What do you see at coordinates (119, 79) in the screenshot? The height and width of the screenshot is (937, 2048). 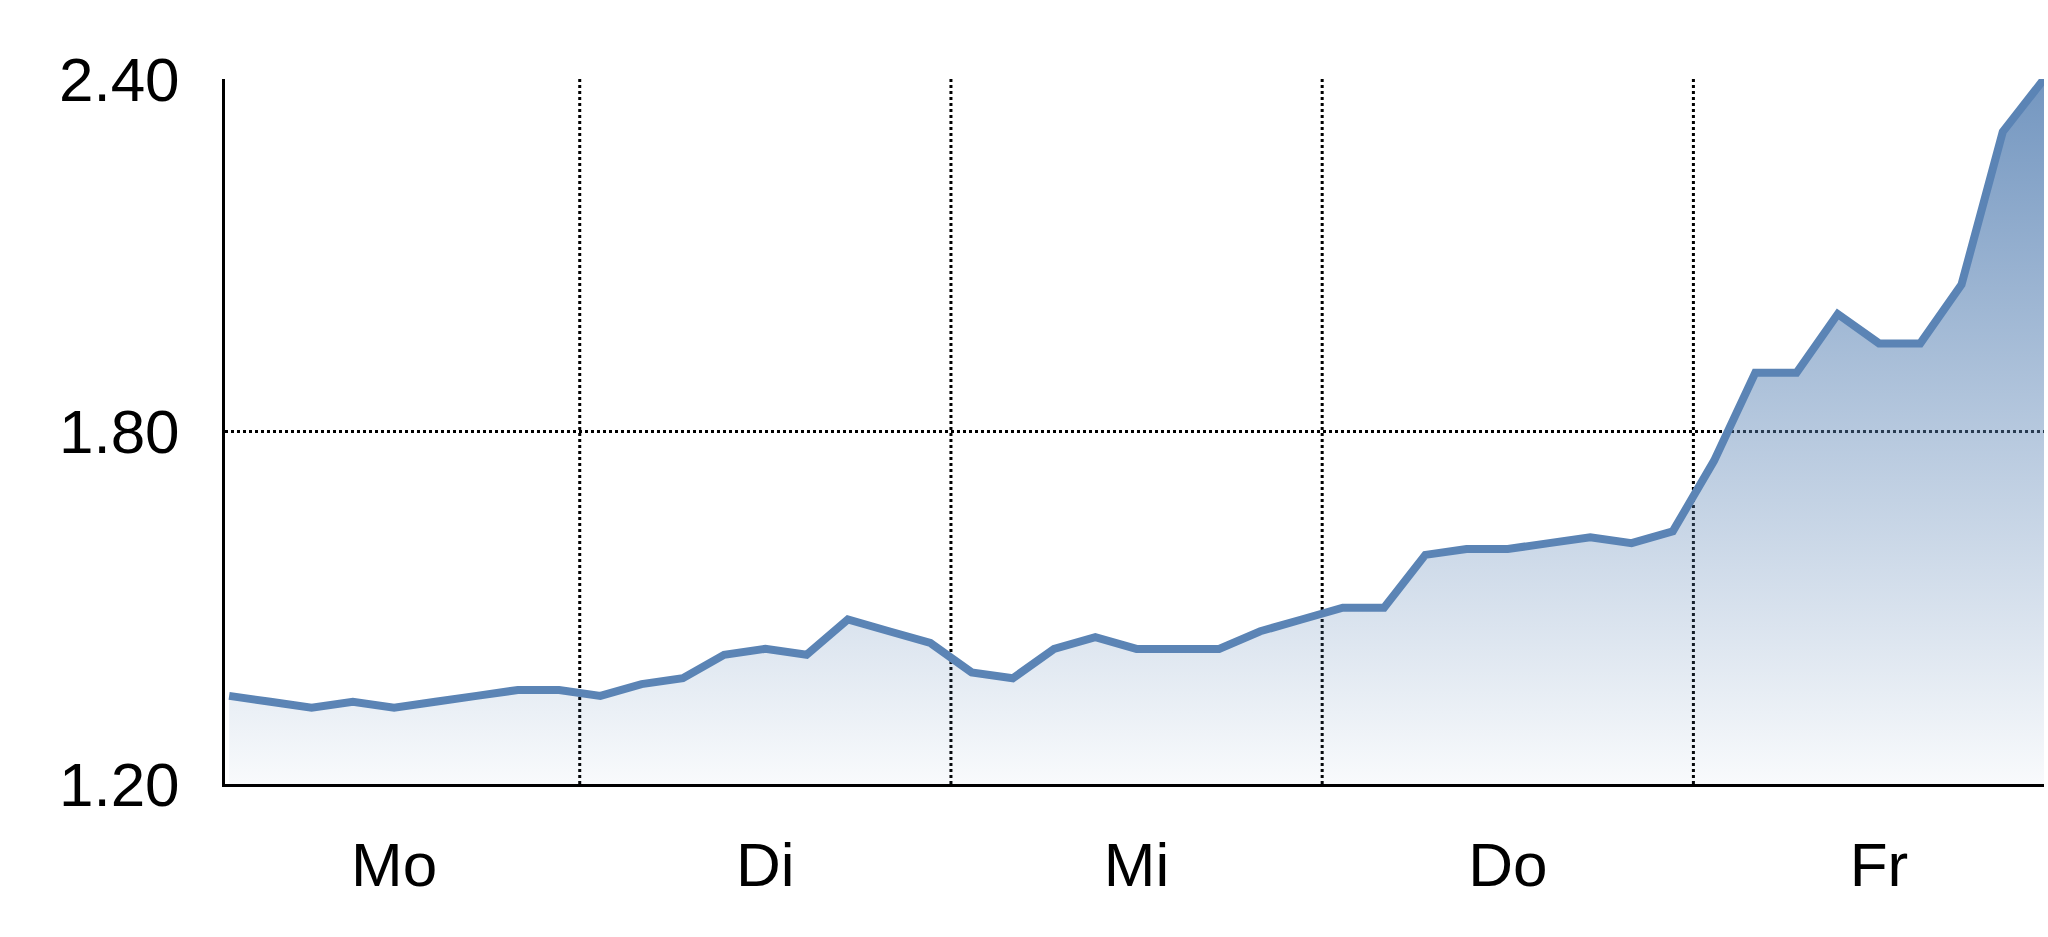 I see `y-tick-label: 2.40` at bounding box center [119, 79].